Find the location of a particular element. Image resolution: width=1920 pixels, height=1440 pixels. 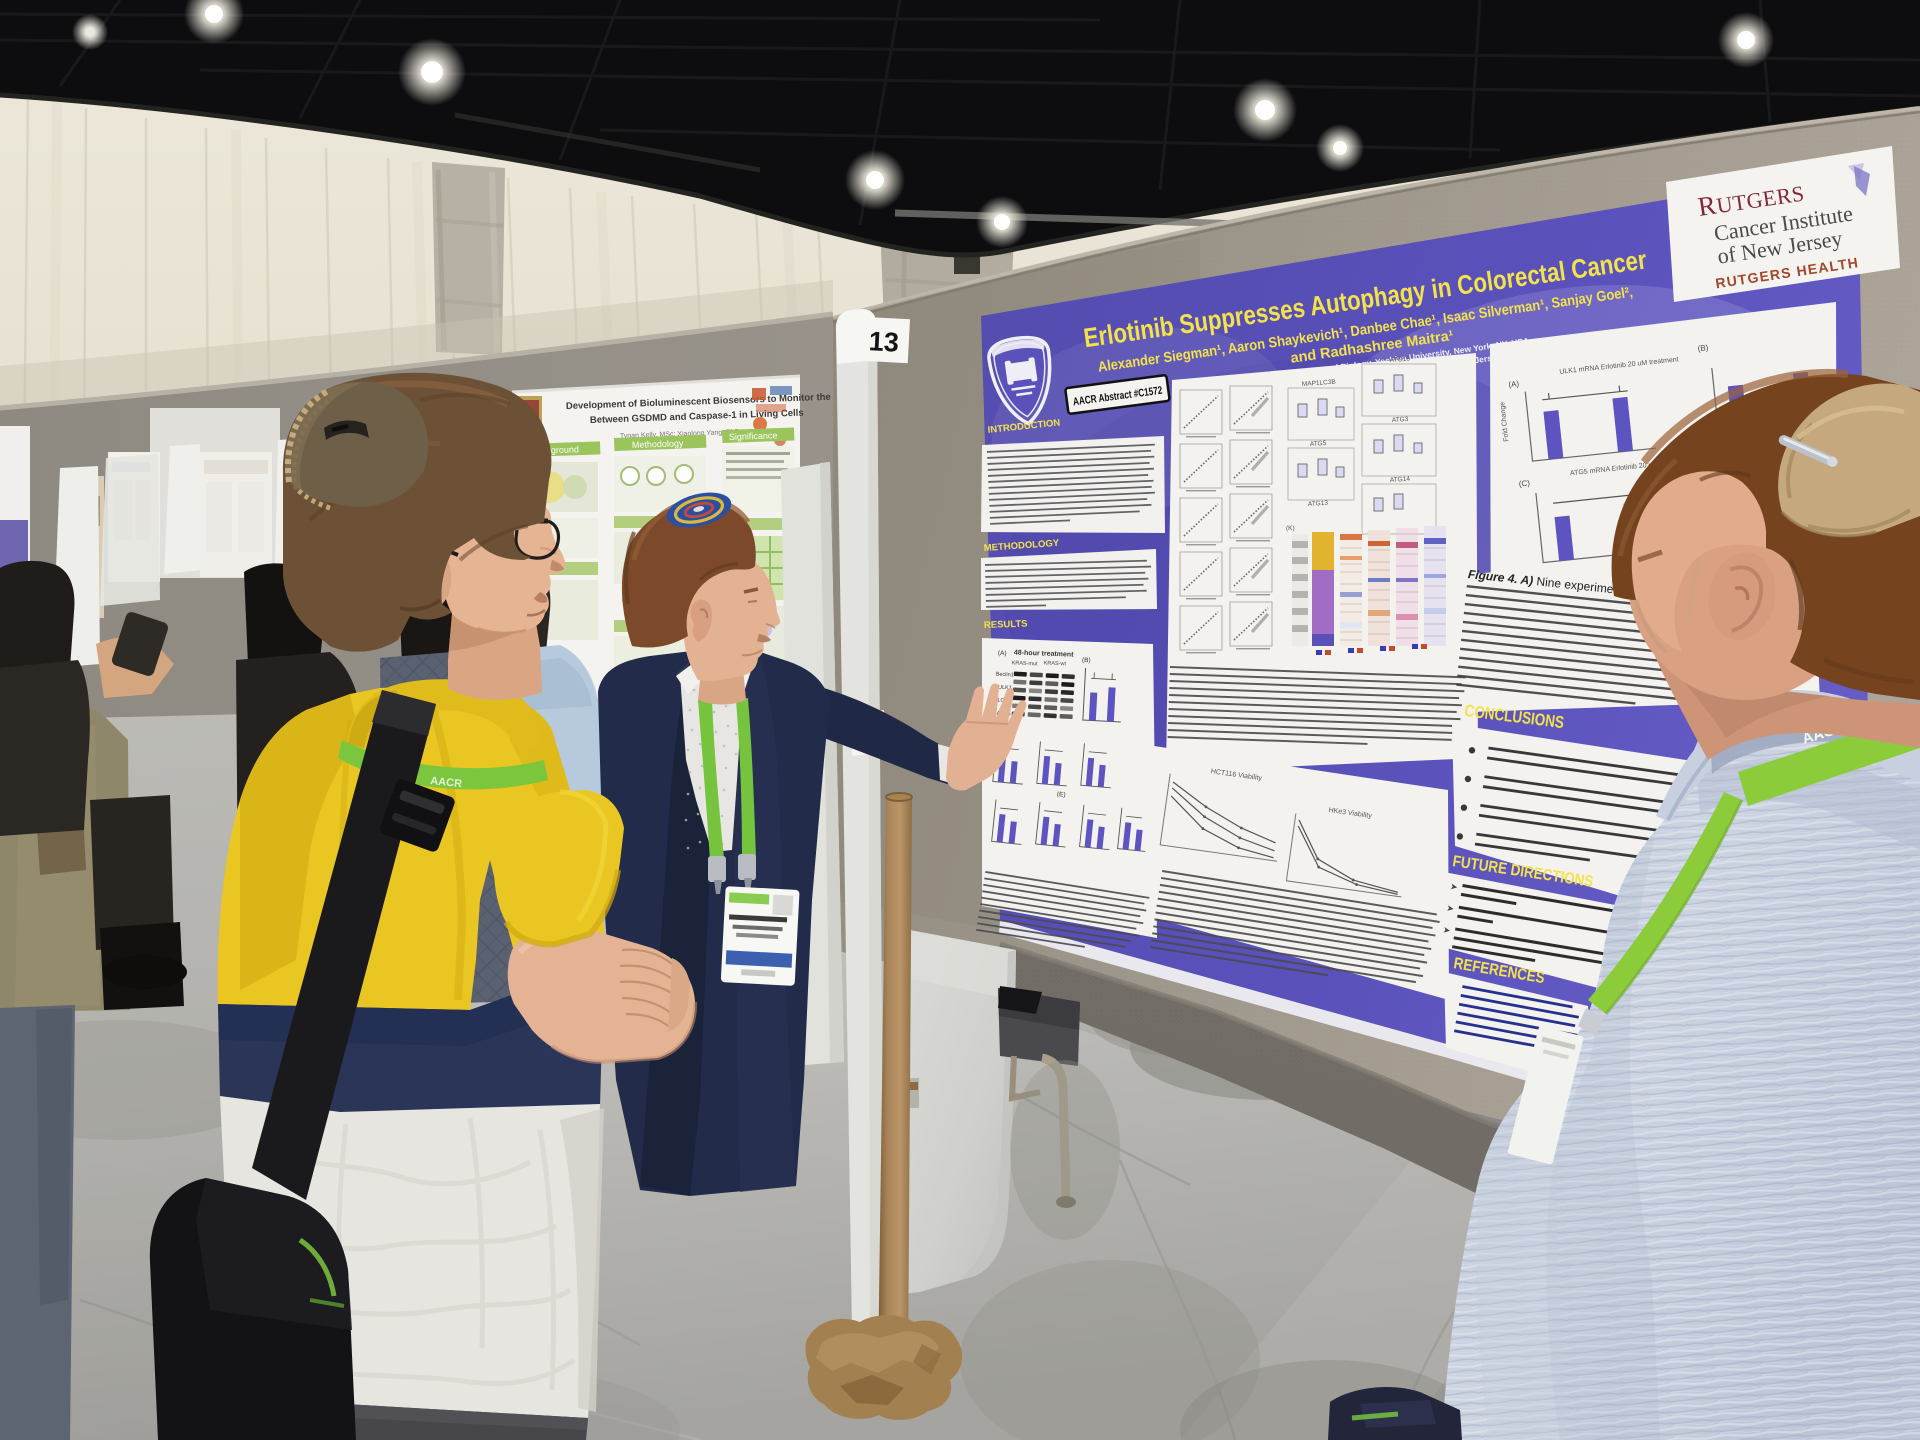

svg-text: (E) is located at coordinates (1061, 795).